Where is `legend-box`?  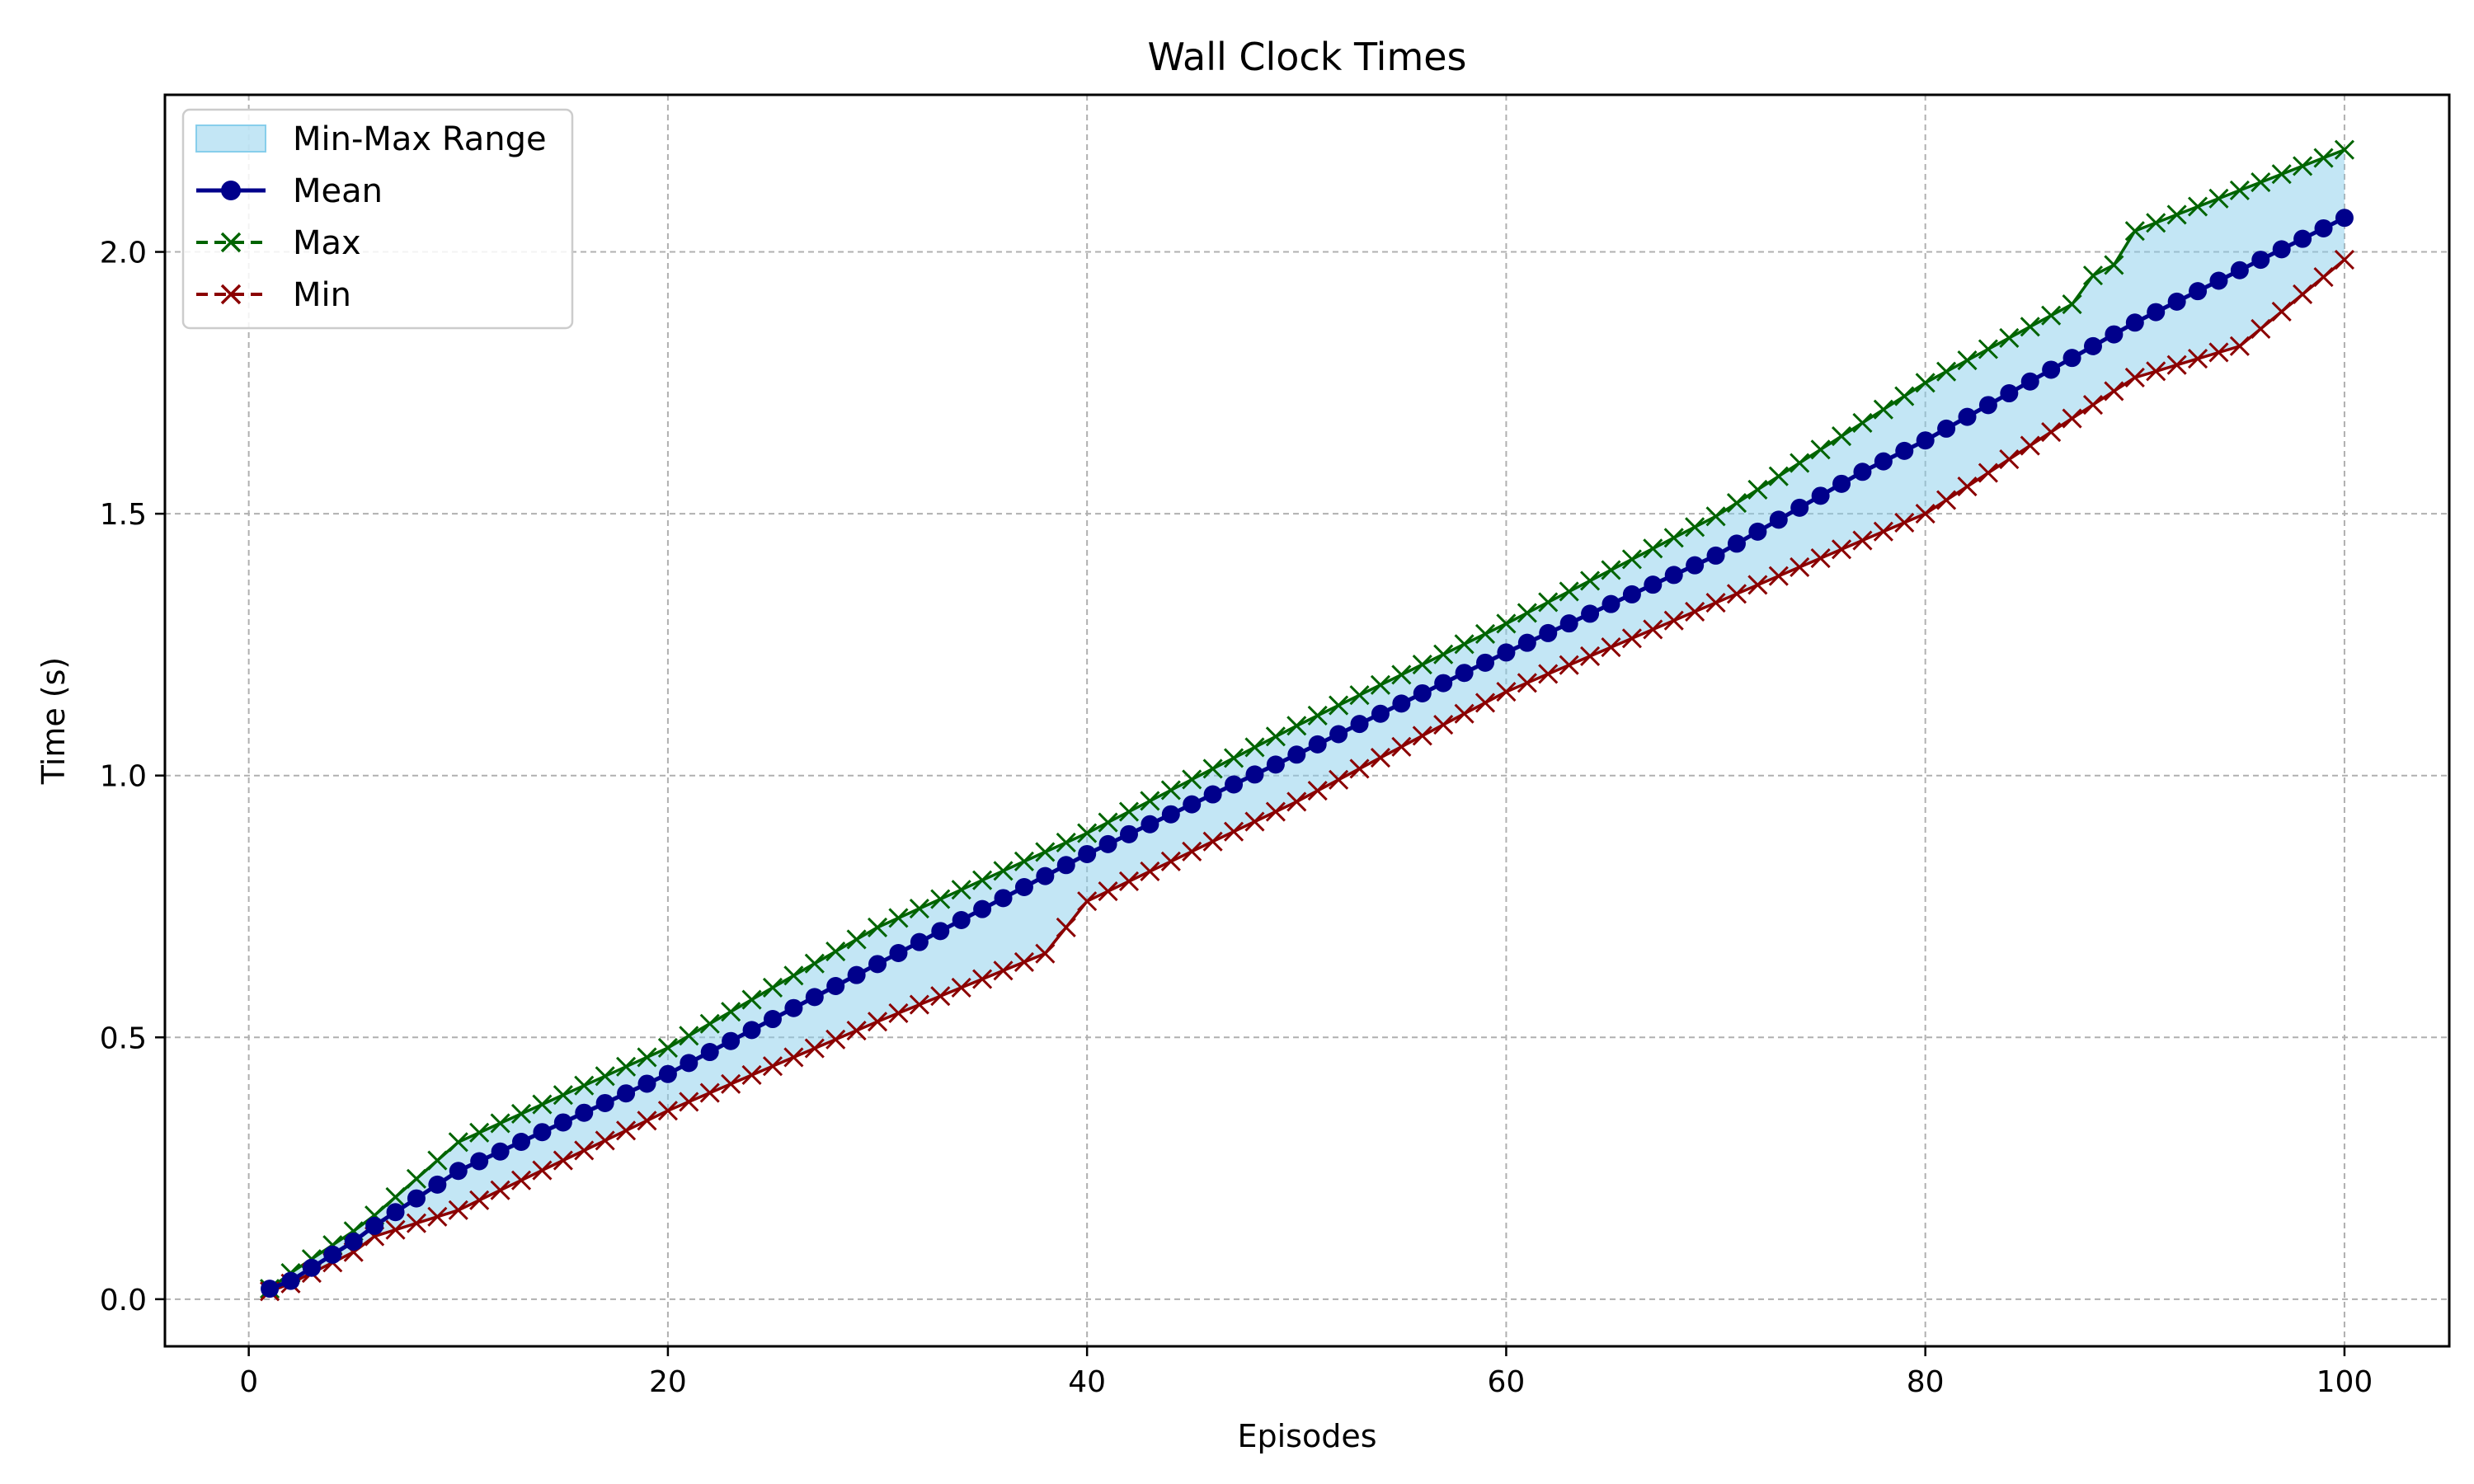 legend-box is located at coordinates (377, 219).